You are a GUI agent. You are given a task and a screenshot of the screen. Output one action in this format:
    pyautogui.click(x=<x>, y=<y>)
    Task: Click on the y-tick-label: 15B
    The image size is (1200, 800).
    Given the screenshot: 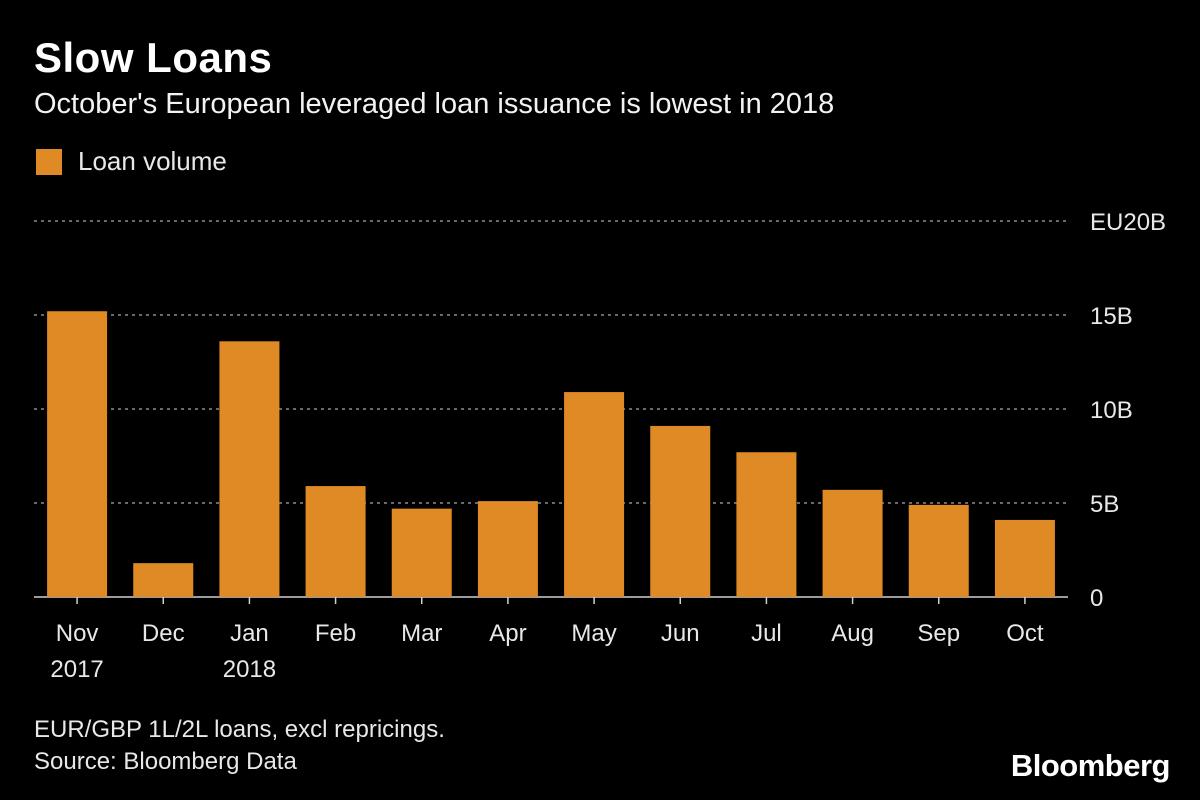 What is the action you would take?
    pyautogui.click(x=1111, y=316)
    